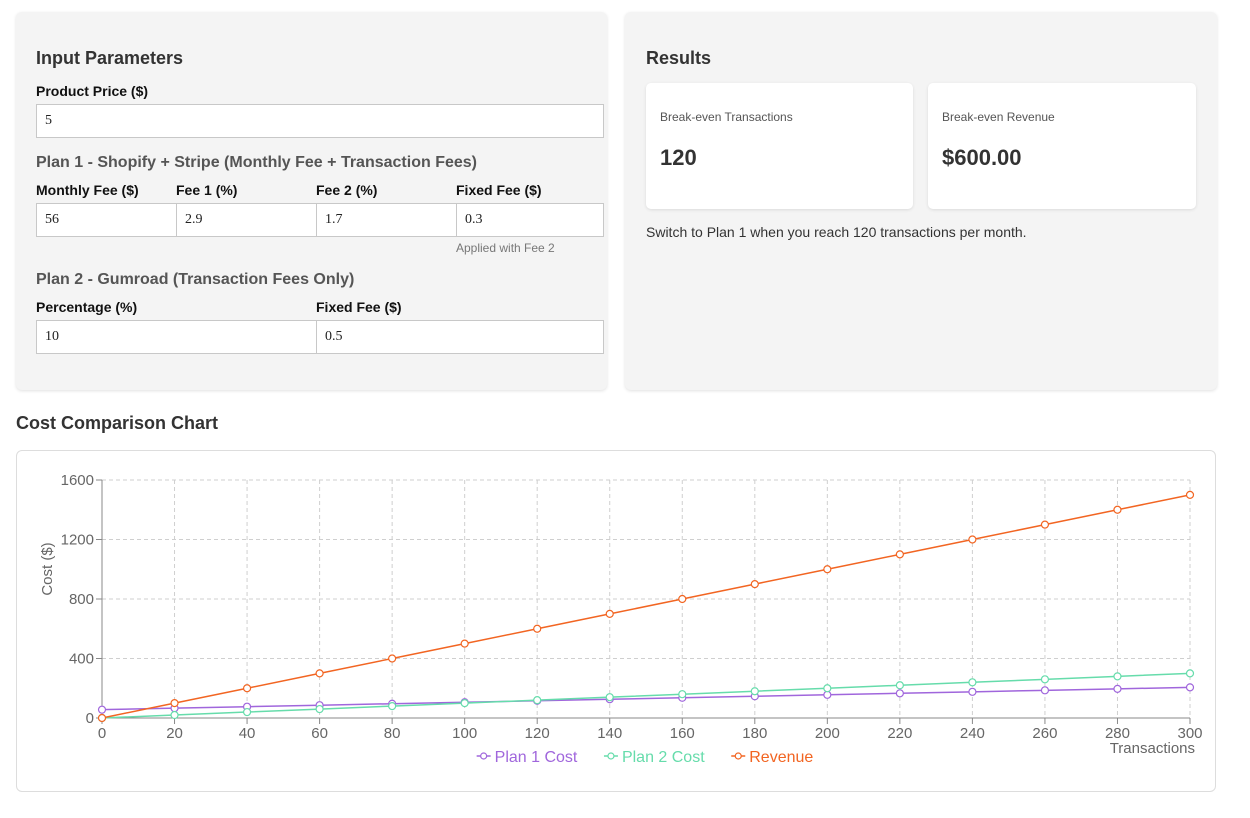 The image size is (1250, 818). I want to click on y-tick-label: 400, so click(81, 659).